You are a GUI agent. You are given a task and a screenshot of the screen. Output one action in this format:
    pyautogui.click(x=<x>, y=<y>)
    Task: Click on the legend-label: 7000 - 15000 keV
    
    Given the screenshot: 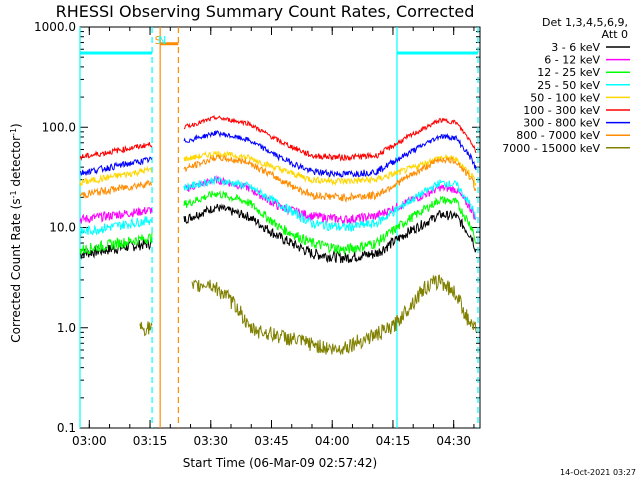 What is the action you would take?
    pyautogui.click(x=551, y=148)
    